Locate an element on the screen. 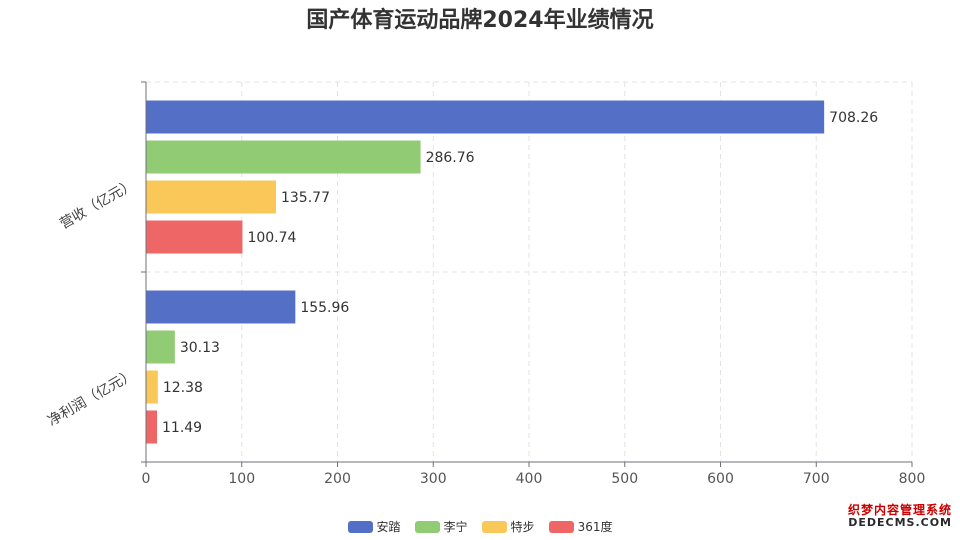  x-tick-label: 0 is located at coordinates (146, 479).